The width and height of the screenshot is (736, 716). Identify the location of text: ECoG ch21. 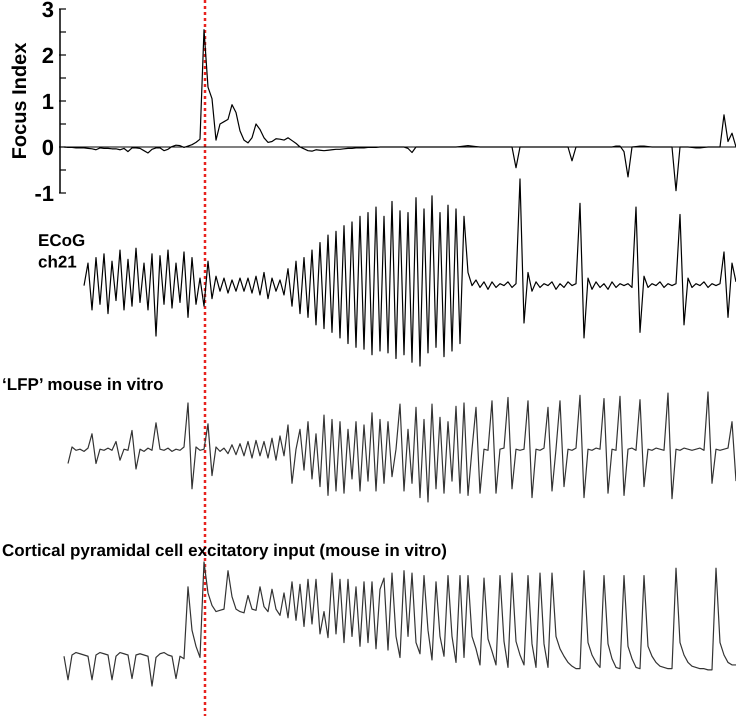
(62, 251).